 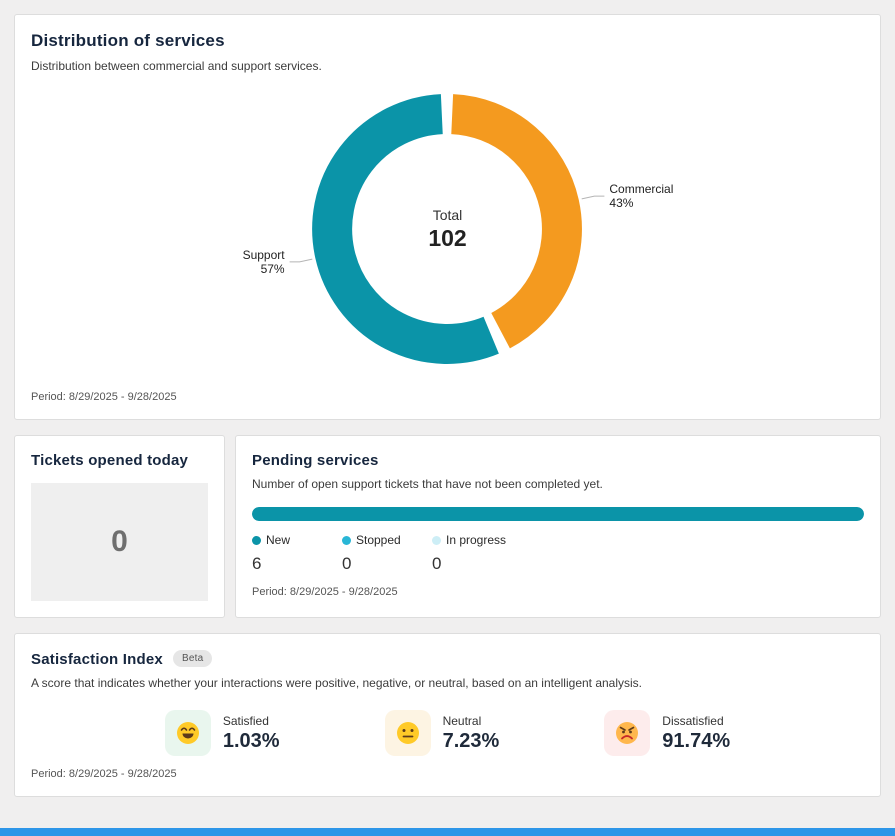 I want to click on tickets-opened-card: Tickets opened today 0, so click(x=119, y=526).